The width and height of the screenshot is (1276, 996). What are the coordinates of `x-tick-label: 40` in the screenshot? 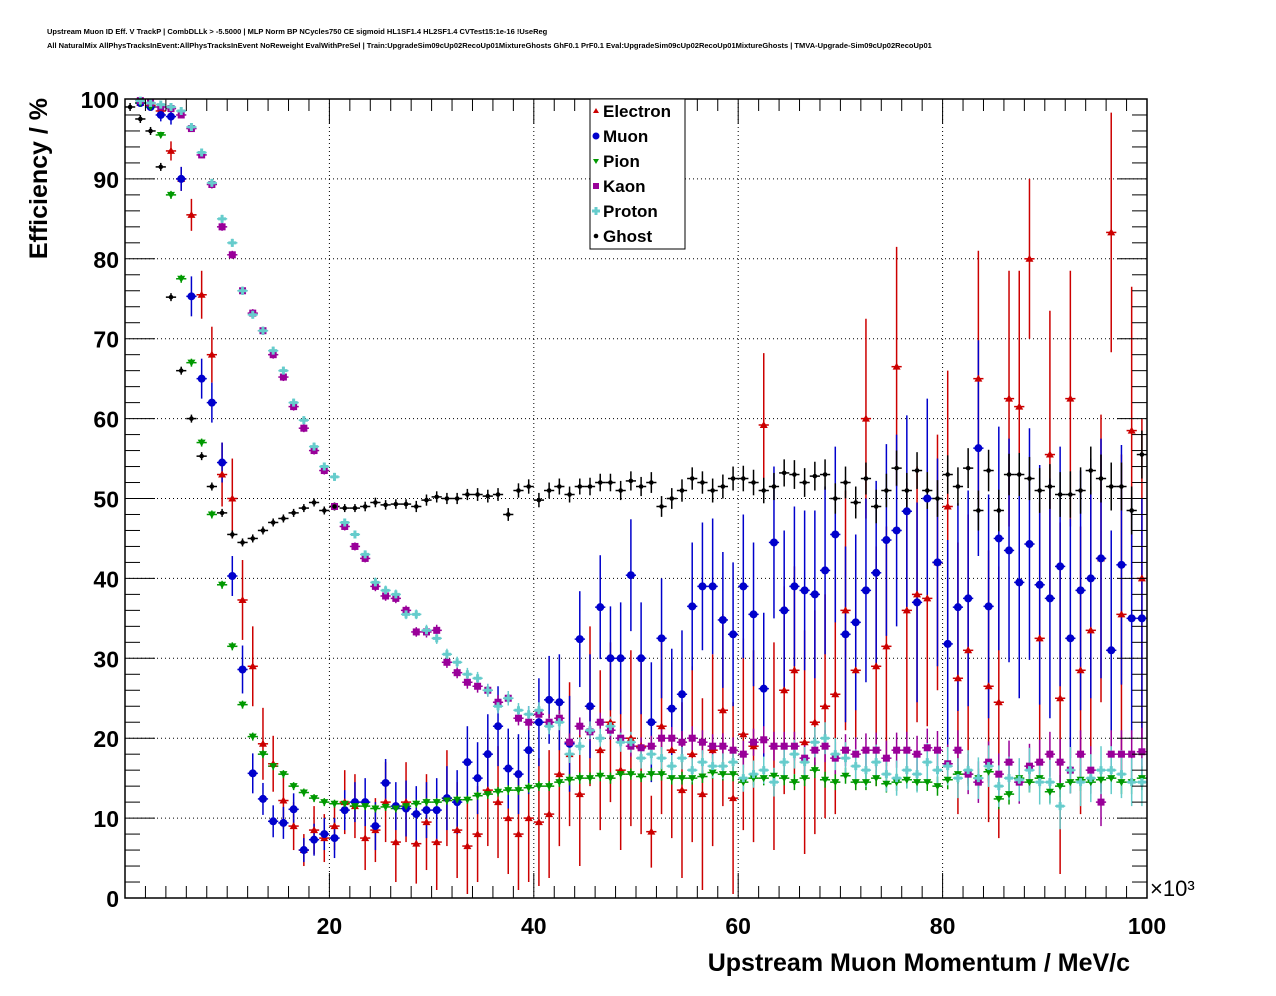 It's located at (534, 926).